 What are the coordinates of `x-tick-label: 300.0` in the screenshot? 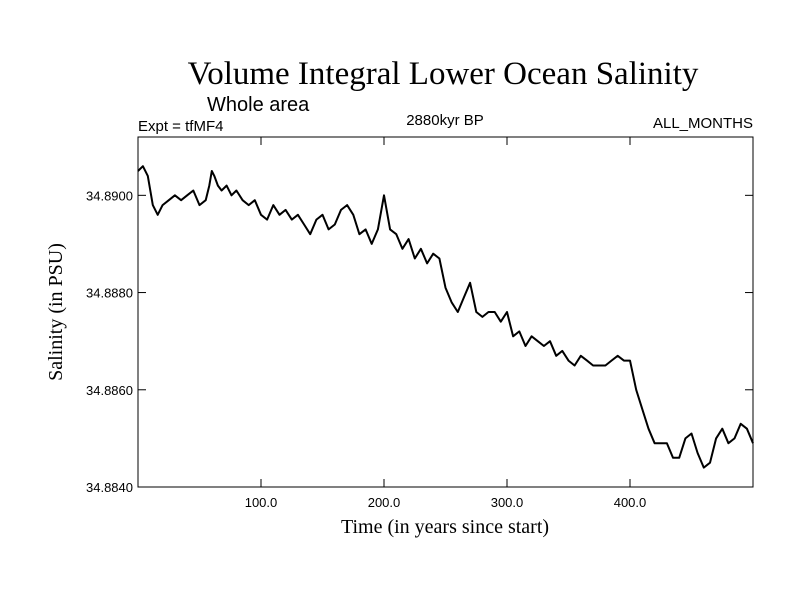 It's located at (507, 502).